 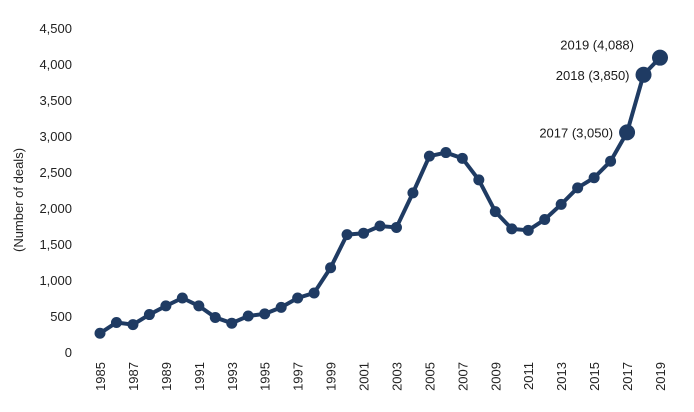 What do you see at coordinates (55, 244) in the screenshot?
I see `y-tick-label: 1,500` at bounding box center [55, 244].